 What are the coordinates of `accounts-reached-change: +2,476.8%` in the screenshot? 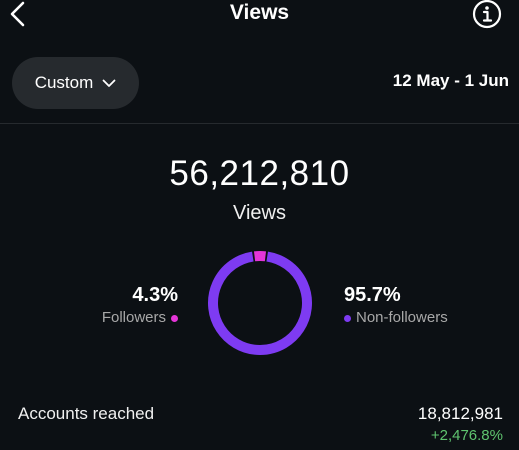 It's located at (466, 435).